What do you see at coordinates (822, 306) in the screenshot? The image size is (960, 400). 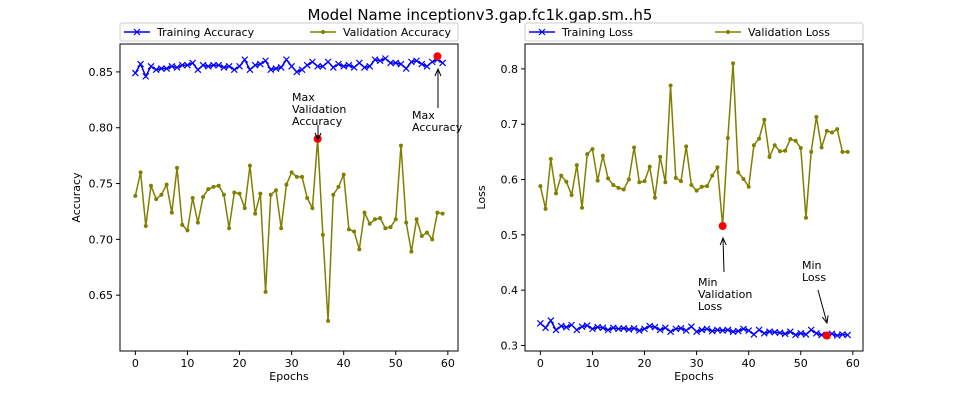 I see `annotation-arrow-shaft` at bounding box center [822, 306].